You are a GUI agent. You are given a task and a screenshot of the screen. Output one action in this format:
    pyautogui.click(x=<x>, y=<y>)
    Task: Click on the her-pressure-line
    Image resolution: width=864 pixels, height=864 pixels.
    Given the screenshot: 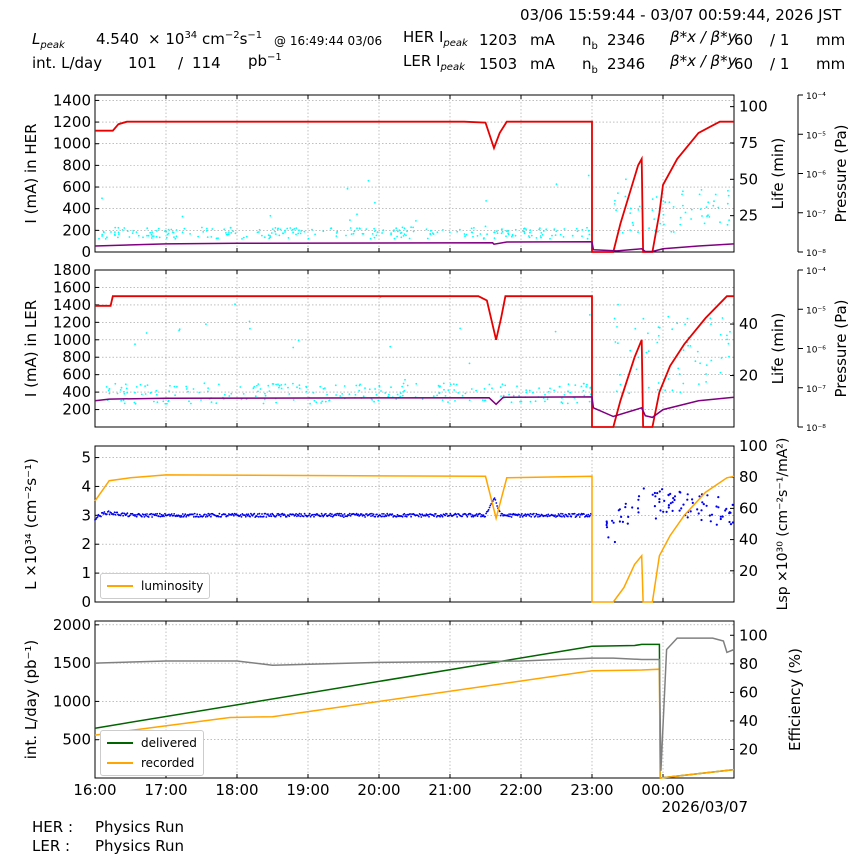 What is the action you would take?
    pyautogui.click(x=414, y=246)
    